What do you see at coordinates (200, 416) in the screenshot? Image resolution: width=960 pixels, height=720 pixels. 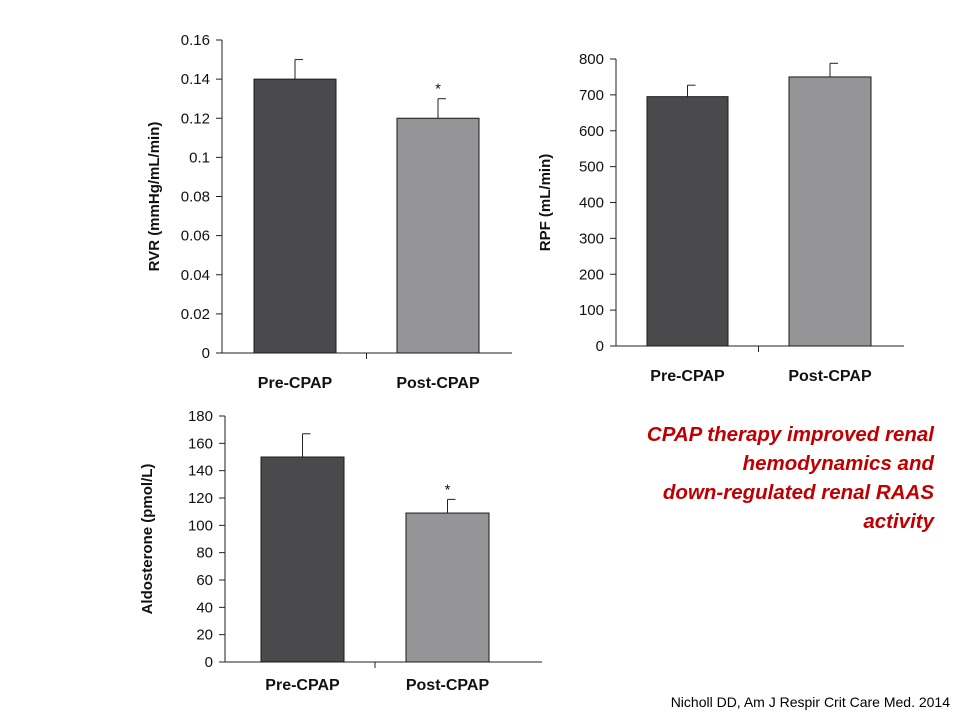 I see `y-tick-label: 180` at bounding box center [200, 416].